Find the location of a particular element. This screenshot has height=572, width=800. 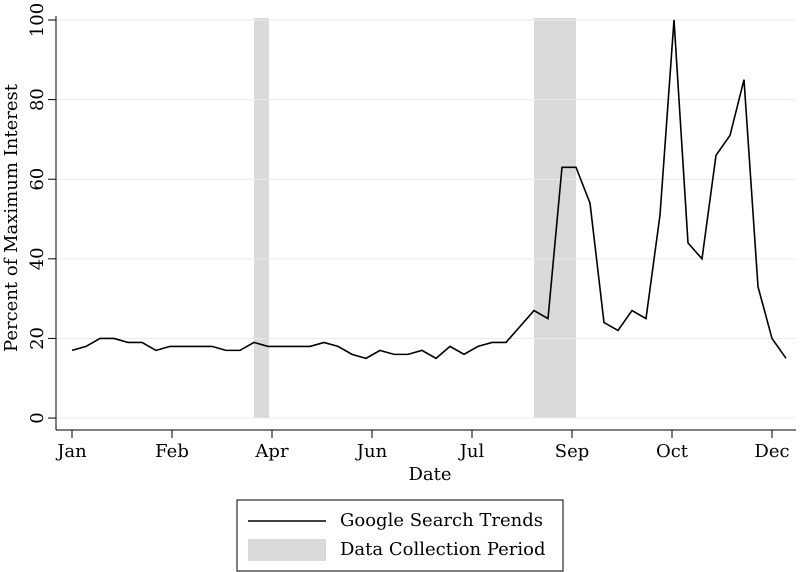

y-tick-label: 20 is located at coordinates (37, 338).